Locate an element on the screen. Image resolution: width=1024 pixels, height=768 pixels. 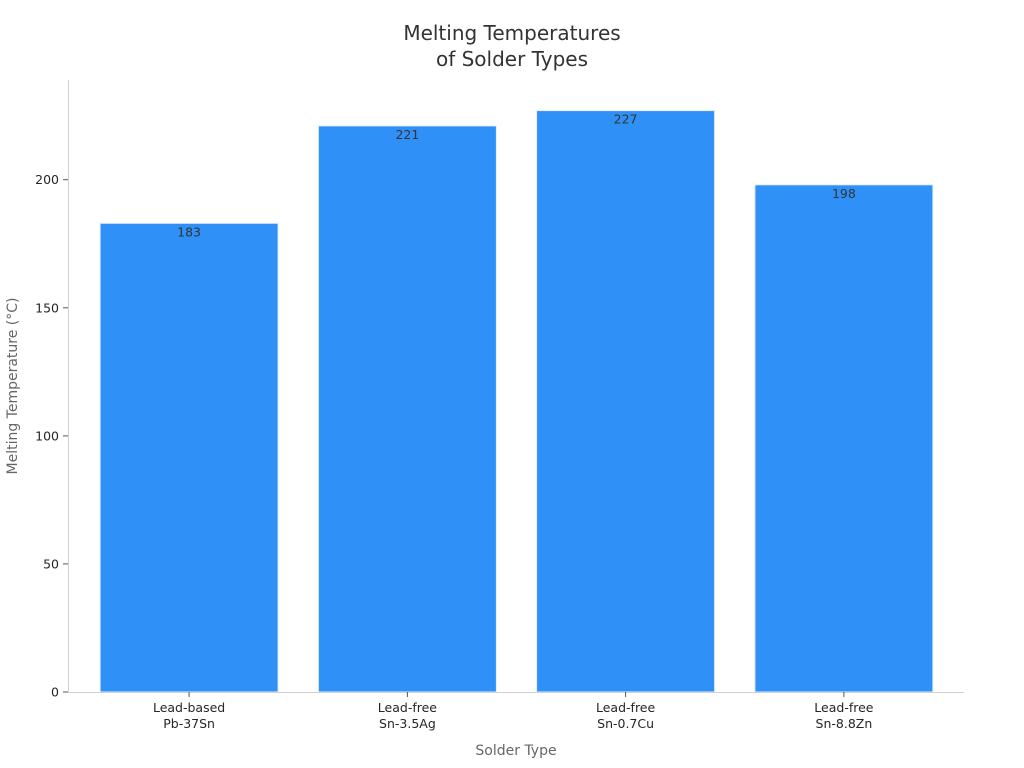
y-axis-label: Melting Temperature (°C) is located at coordinates (13, 385).